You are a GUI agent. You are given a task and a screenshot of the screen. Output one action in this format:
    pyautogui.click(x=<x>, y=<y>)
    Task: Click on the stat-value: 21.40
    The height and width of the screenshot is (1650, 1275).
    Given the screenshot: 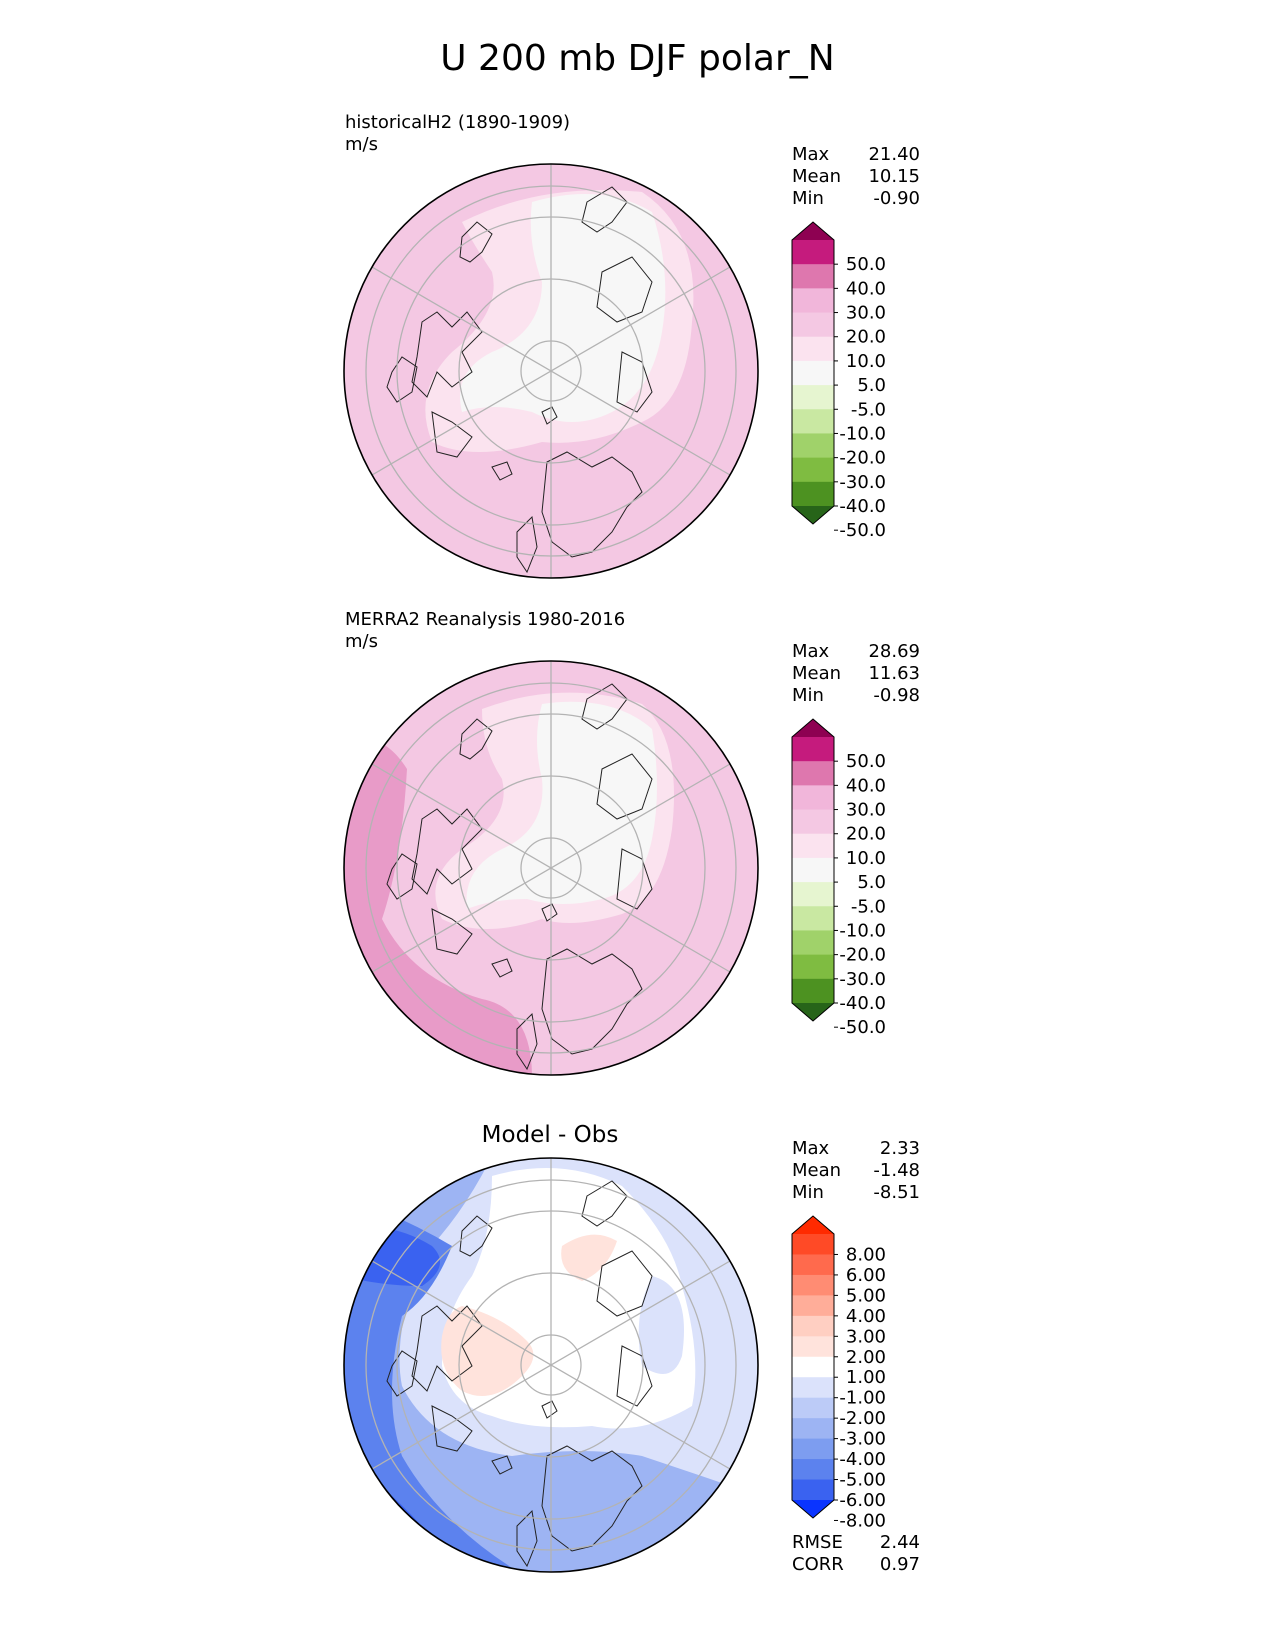 What is the action you would take?
    pyautogui.click(x=894, y=154)
    